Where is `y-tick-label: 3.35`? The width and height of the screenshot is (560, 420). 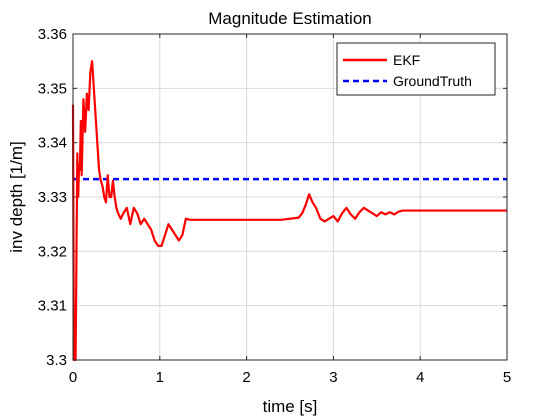 y-tick-label: 3.35 is located at coordinates (52, 88).